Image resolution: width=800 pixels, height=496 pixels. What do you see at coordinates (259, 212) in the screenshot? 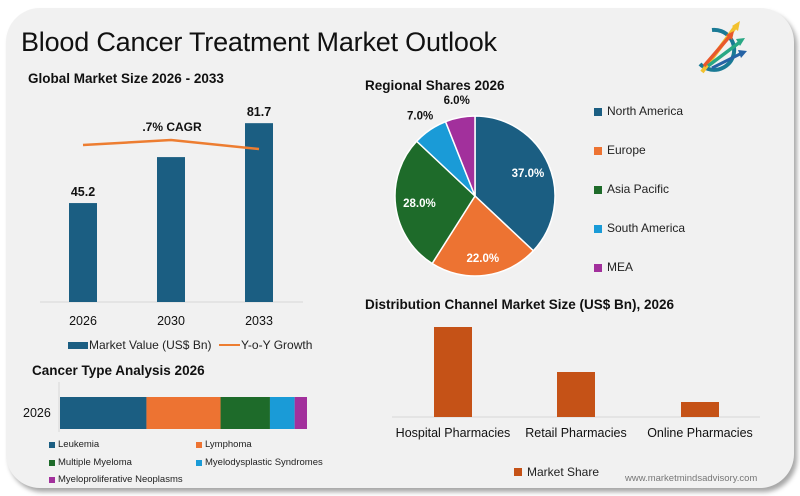
I see `bar-market-value-2033` at bounding box center [259, 212].